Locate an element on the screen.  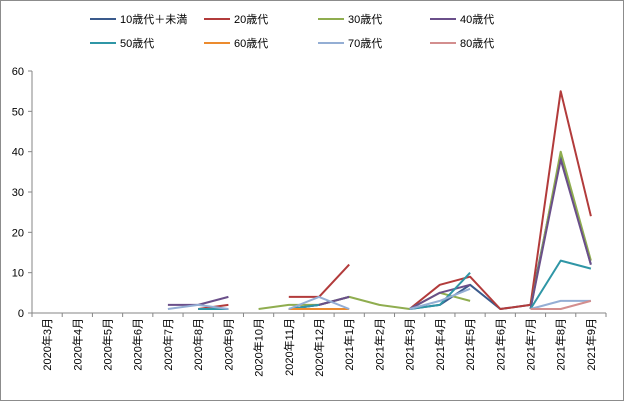
legend: 10歳代＋未満 20歳代 30歳代 40歳代 50歳代 60歳代 70歳代 80歳代 is located at coordinates (292, 31).